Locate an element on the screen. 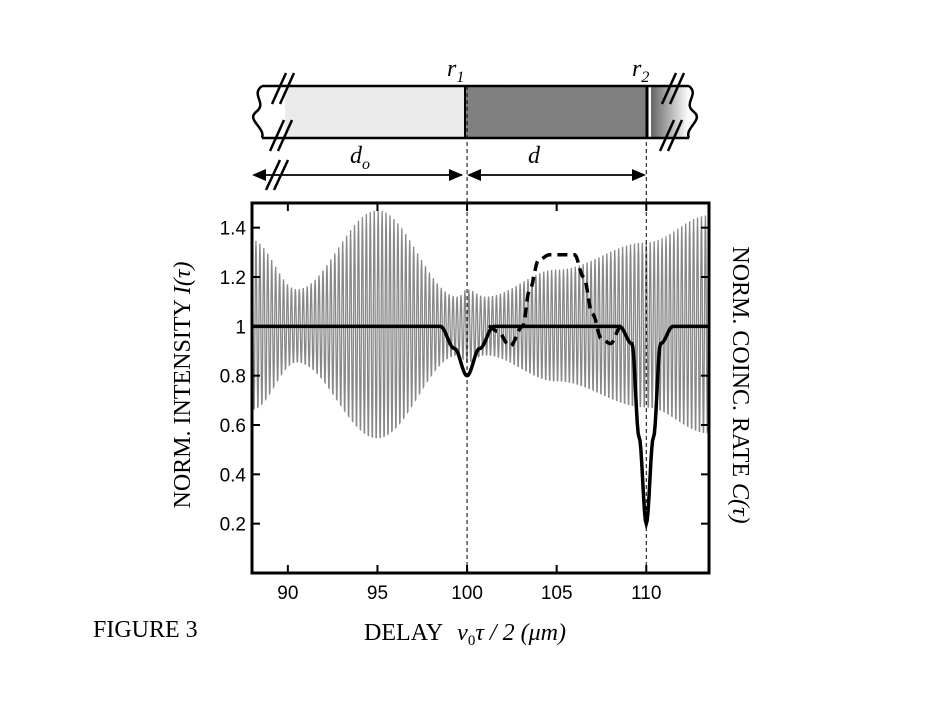 The height and width of the screenshot is (720, 941). y-tick-label: 0.2 is located at coordinates (233, 525).